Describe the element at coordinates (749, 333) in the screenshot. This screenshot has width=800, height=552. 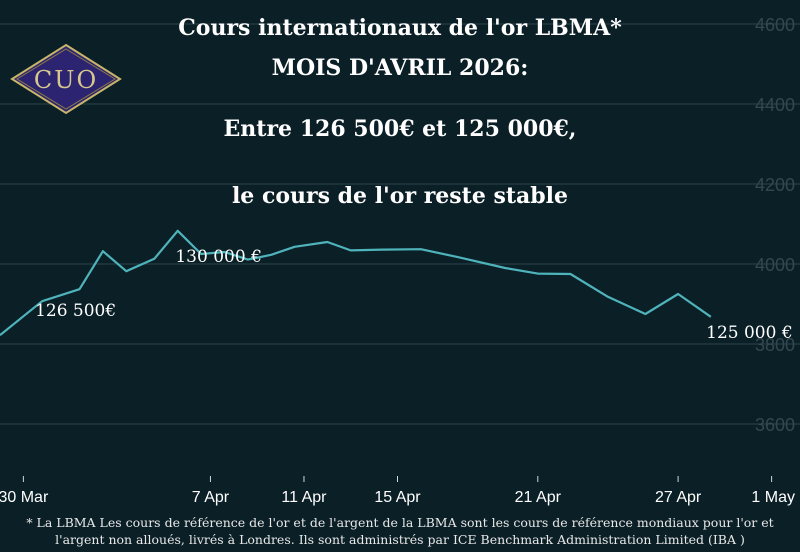
I see `annotation-2: 125 000 €` at that location.